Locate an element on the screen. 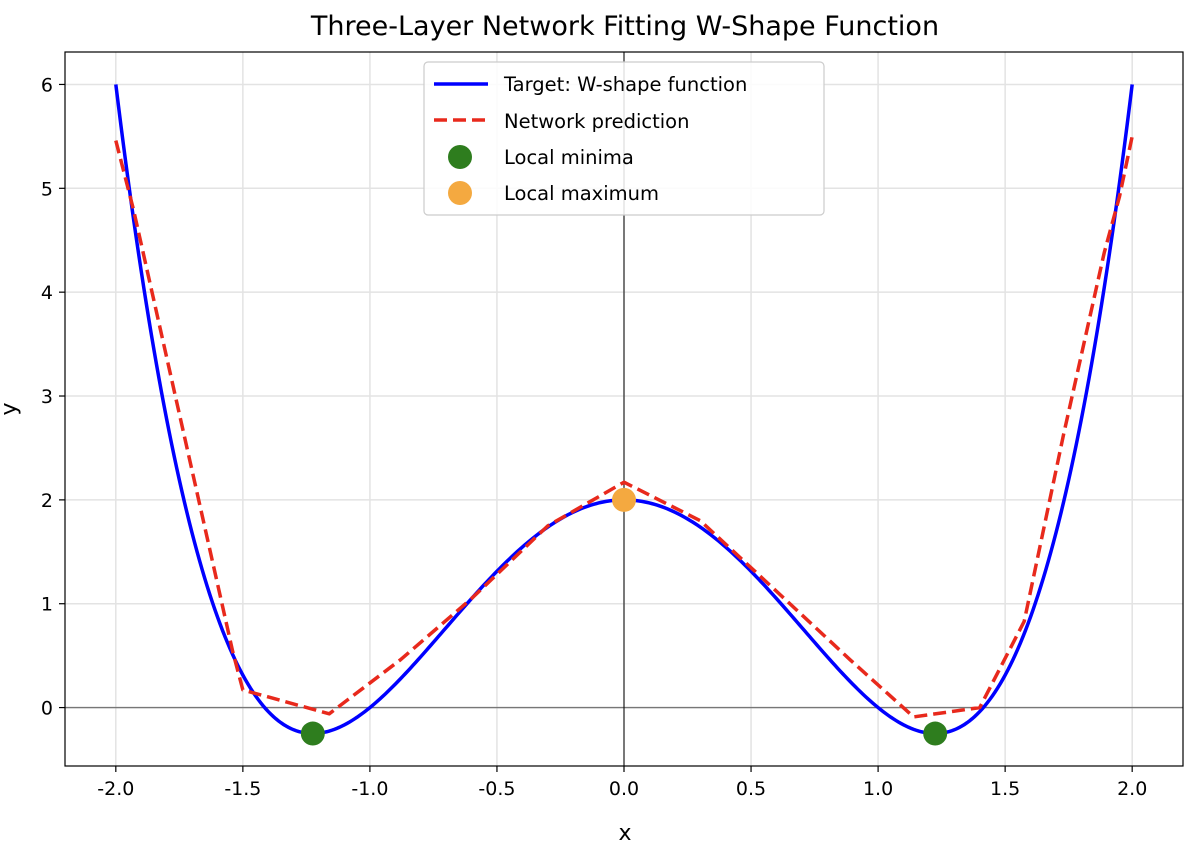 This screenshot has height=850, width=1196. local-maximum-point is located at coordinates (624, 499).